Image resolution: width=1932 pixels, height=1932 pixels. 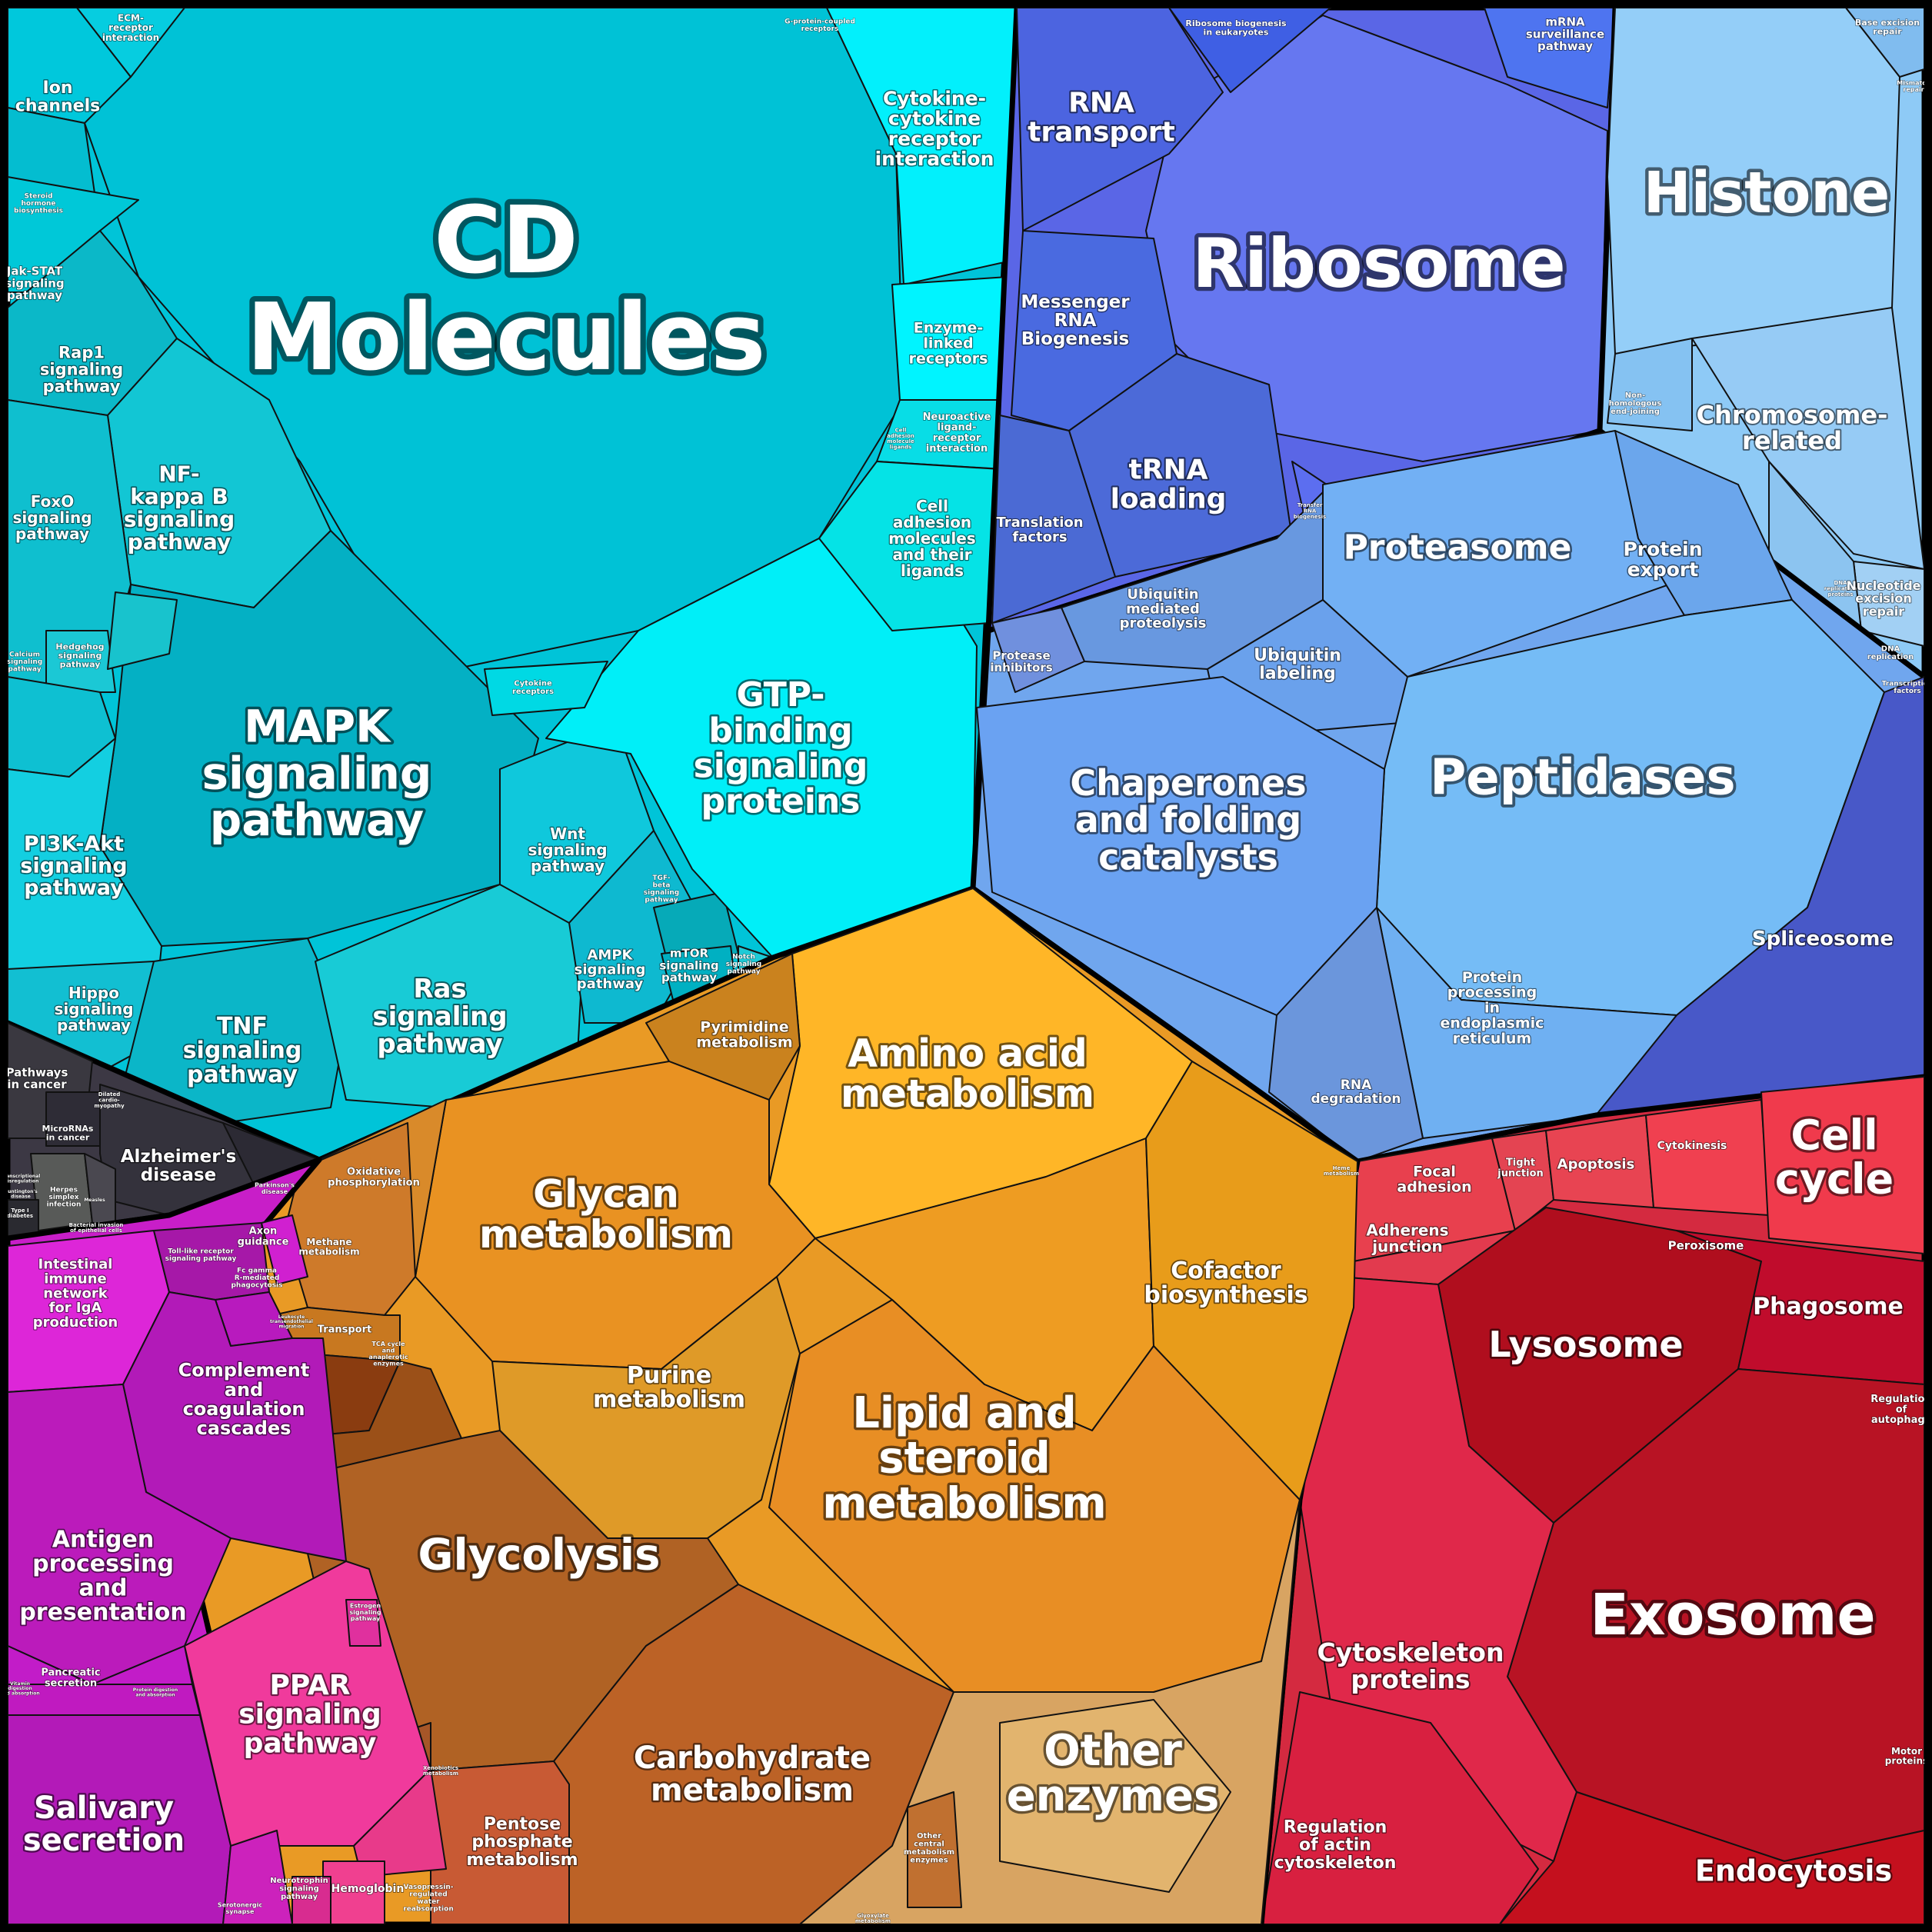 What do you see at coordinates (57, 96) in the screenshot?
I see `label-ion-channels: Ion channels` at bounding box center [57, 96].